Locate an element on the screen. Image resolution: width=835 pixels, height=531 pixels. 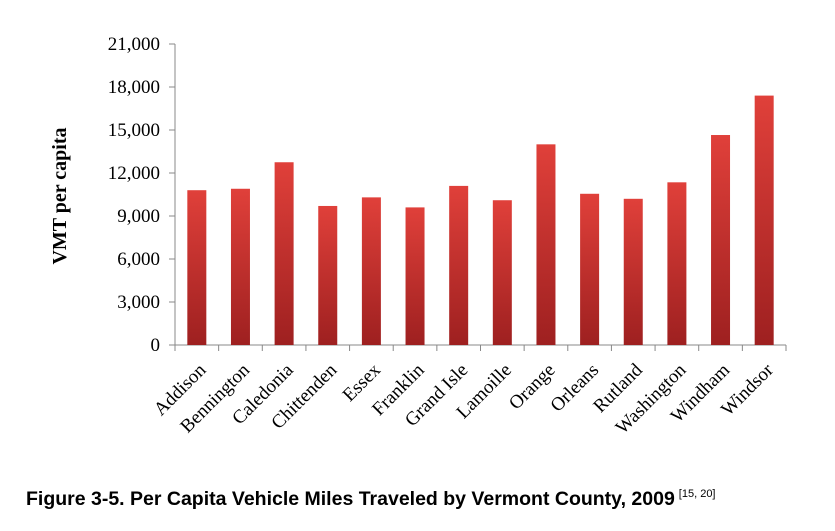
y-tick-label: 6,000 is located at coordinates (138, 259).